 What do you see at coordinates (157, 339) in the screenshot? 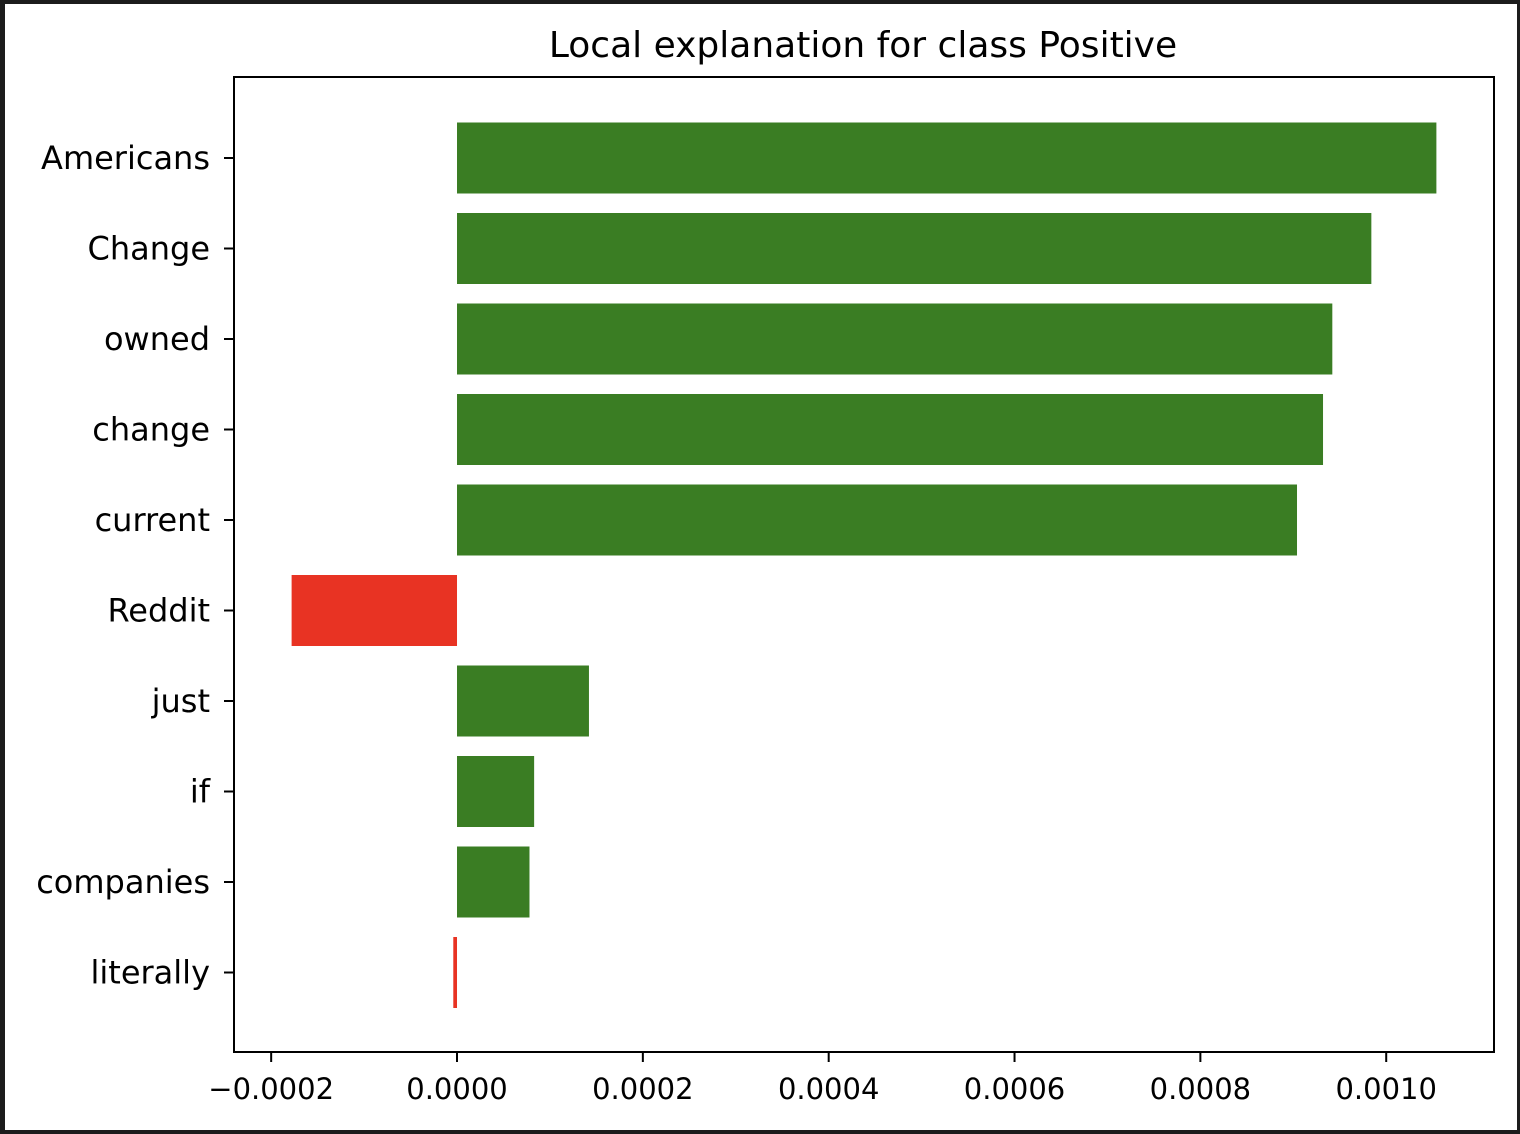
I see `y-tick-label-owned: owned` at bounding box center [157, 339].